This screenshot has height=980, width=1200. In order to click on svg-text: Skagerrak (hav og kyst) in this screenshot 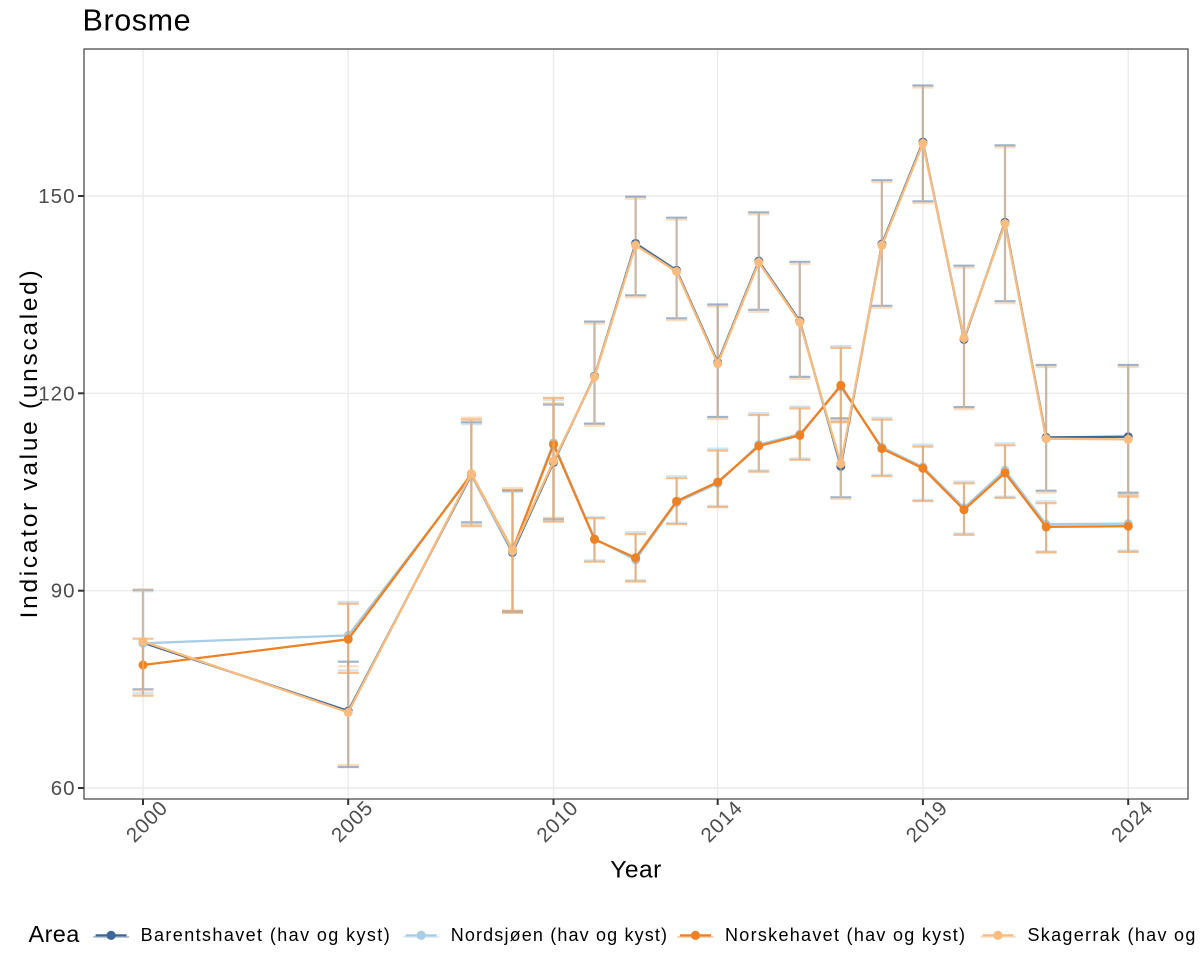, I will do `click(1114, 935)`.